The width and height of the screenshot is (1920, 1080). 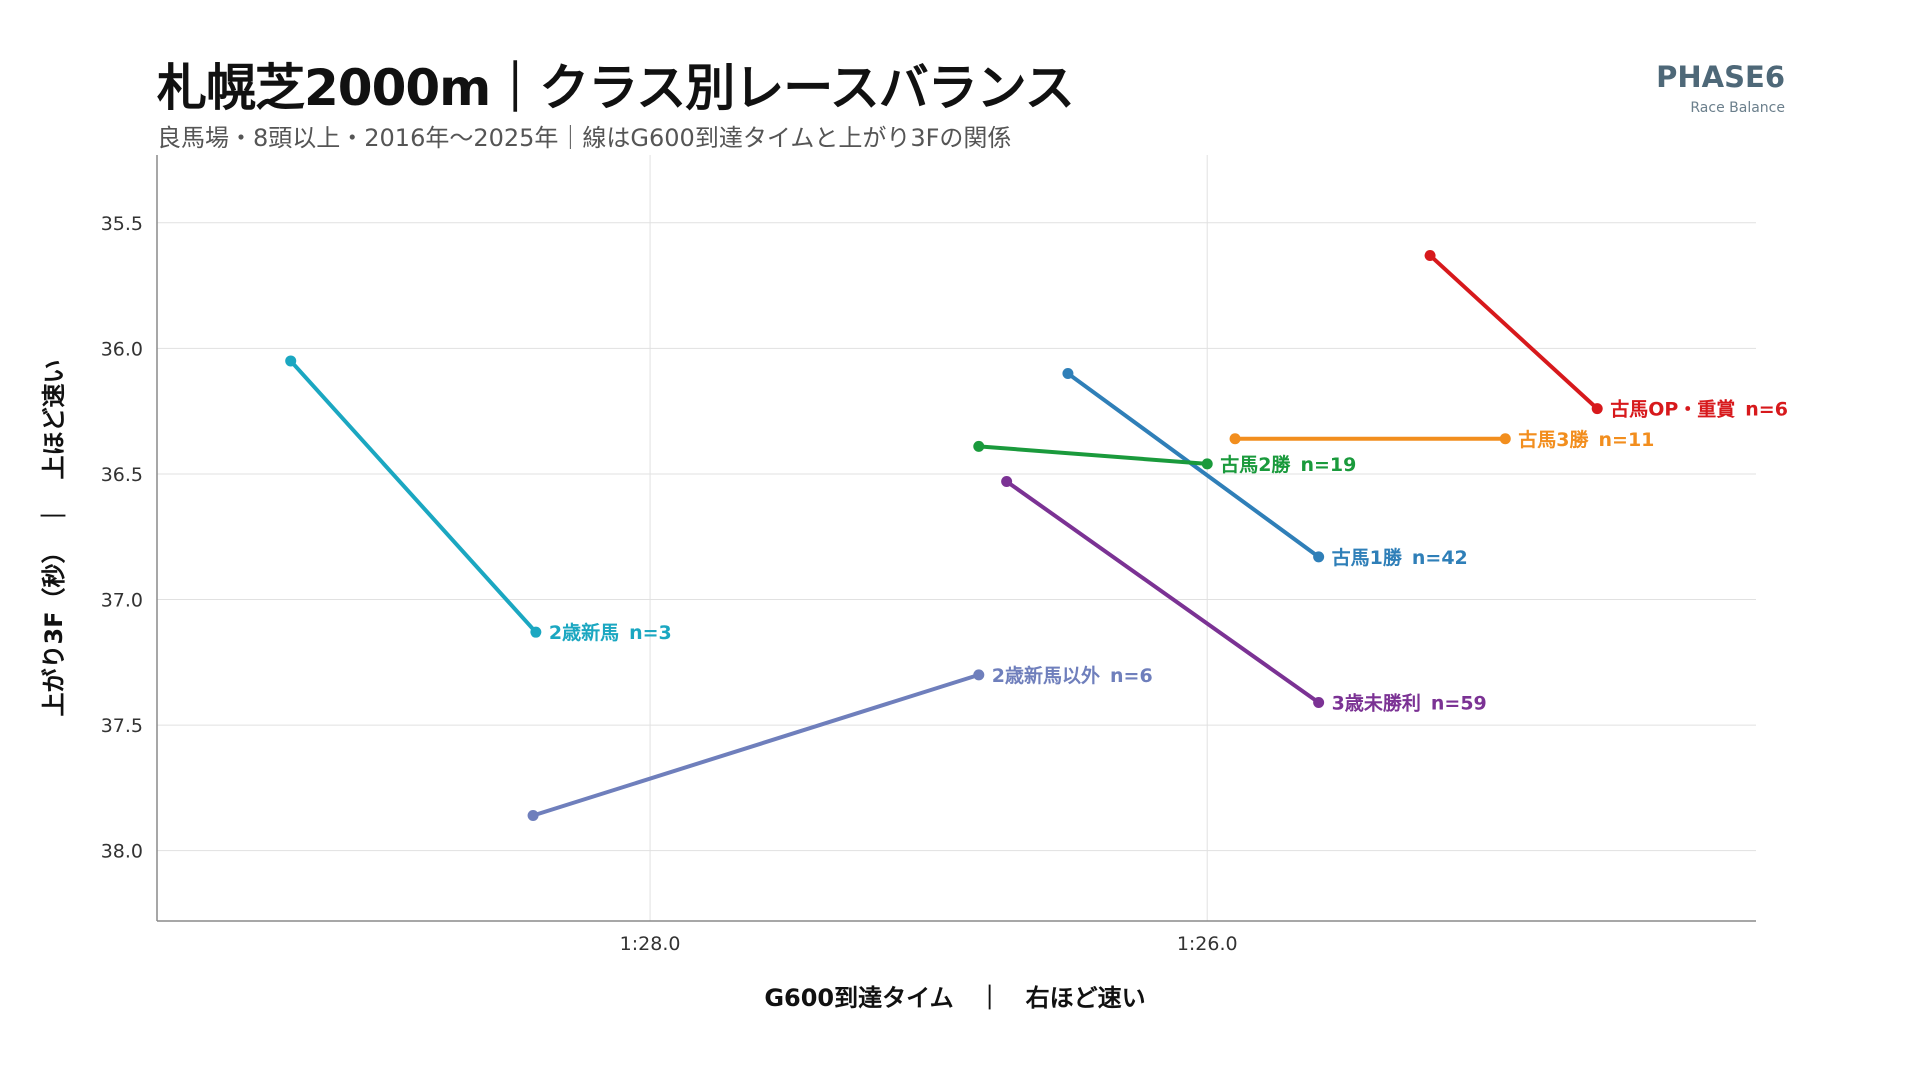 I want to click on series-4: 古馬2勝 n=19, so click(x=1164, y=458).